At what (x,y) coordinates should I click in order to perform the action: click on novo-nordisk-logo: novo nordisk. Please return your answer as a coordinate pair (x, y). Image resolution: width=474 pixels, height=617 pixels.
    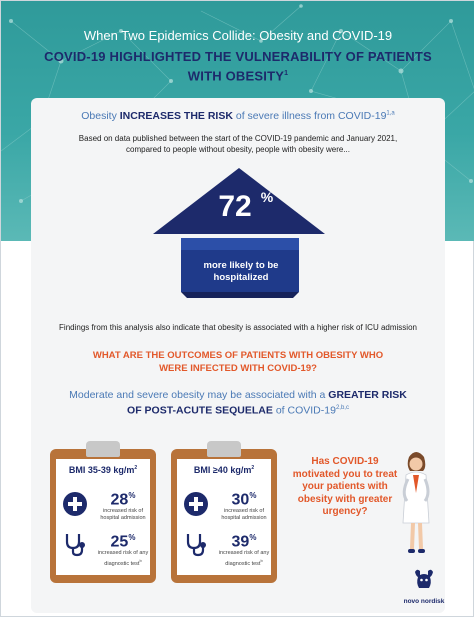
    Looking at the image, I should click on (424, 585).